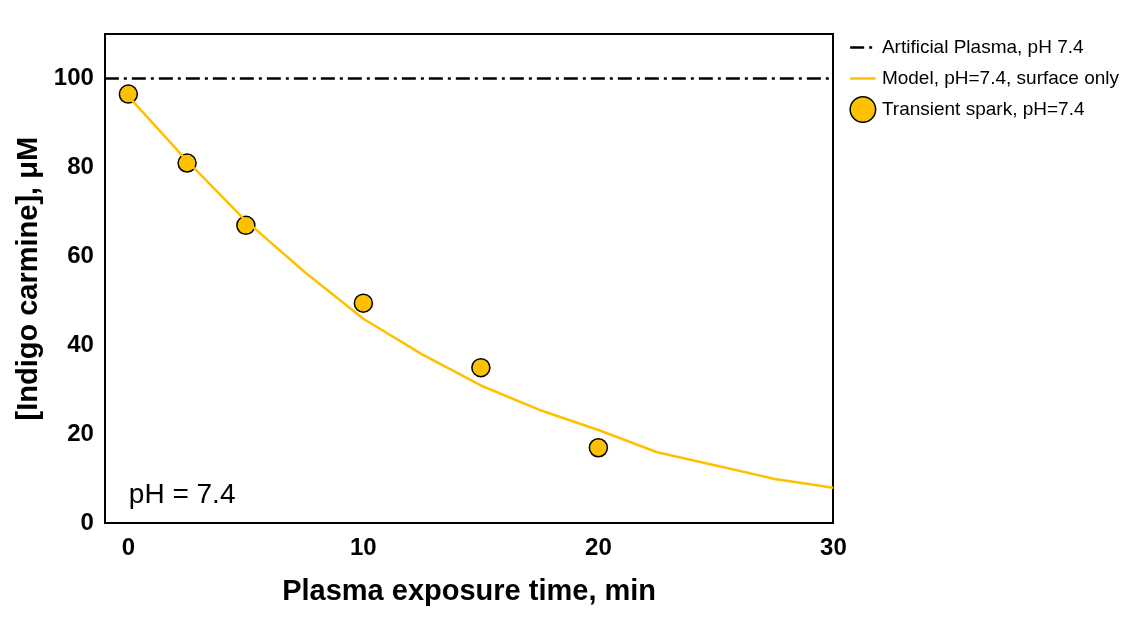  Describe the element at coordinates (182, 494) in the screenshot. I see `annotation: pH = 7.4` at that location.